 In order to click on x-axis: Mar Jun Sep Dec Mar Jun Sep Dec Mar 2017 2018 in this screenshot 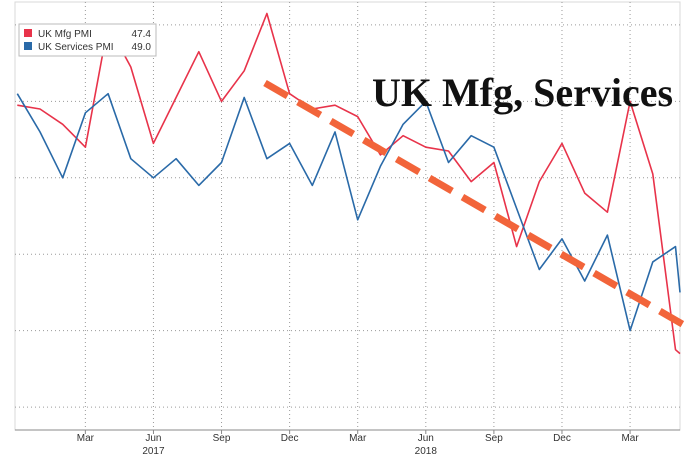, I will do `click(347, 443)`.